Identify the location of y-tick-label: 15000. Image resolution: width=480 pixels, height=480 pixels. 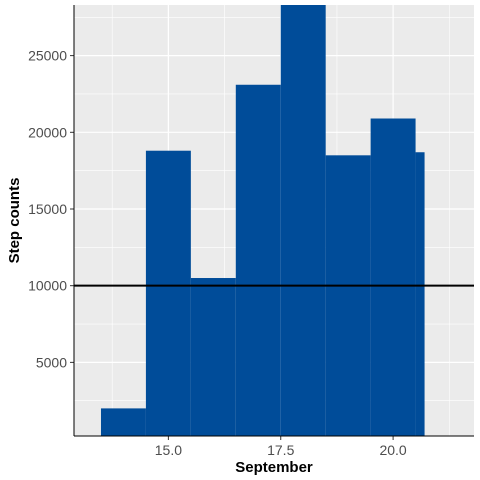
(47, 209).